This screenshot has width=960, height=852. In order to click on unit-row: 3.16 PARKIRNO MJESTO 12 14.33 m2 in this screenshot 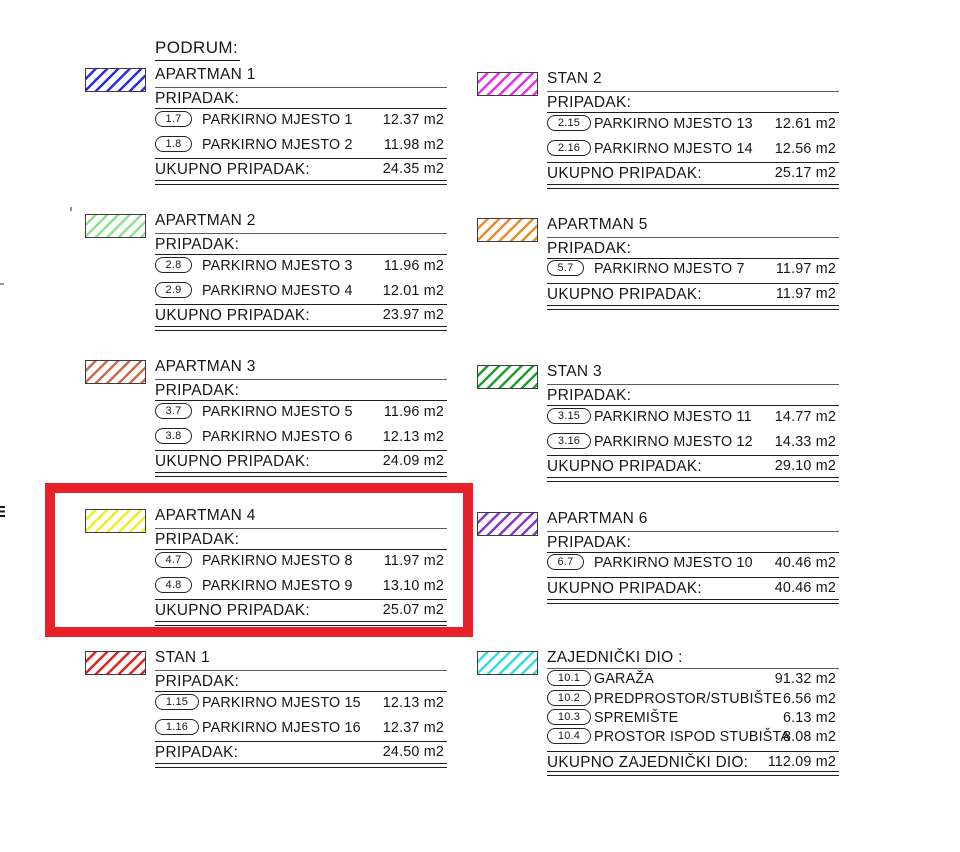, I will do `click(693, 442)`.